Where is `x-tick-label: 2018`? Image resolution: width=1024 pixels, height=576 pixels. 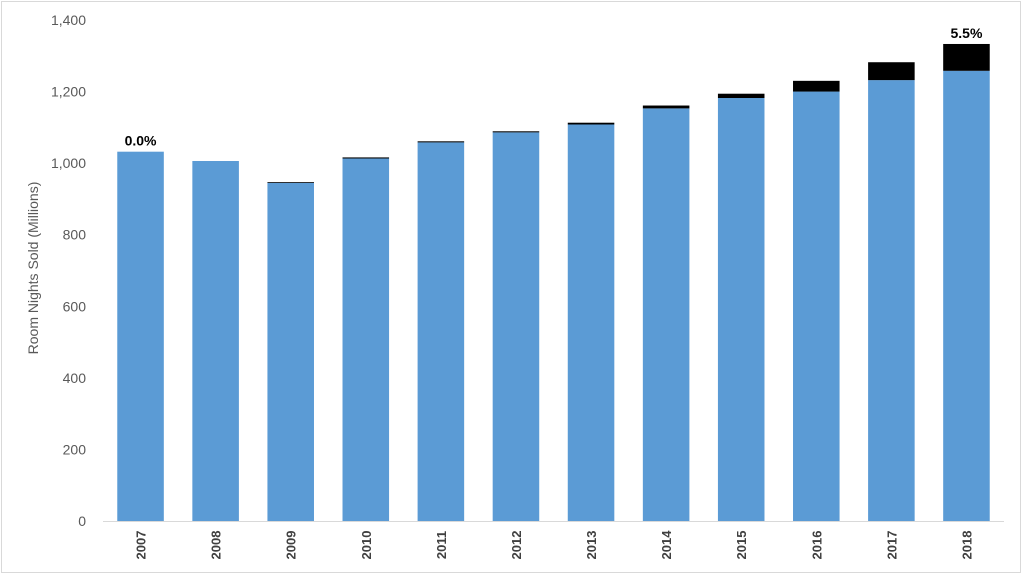 x-tick-label: 2018 is located at coordinates (966, 545).